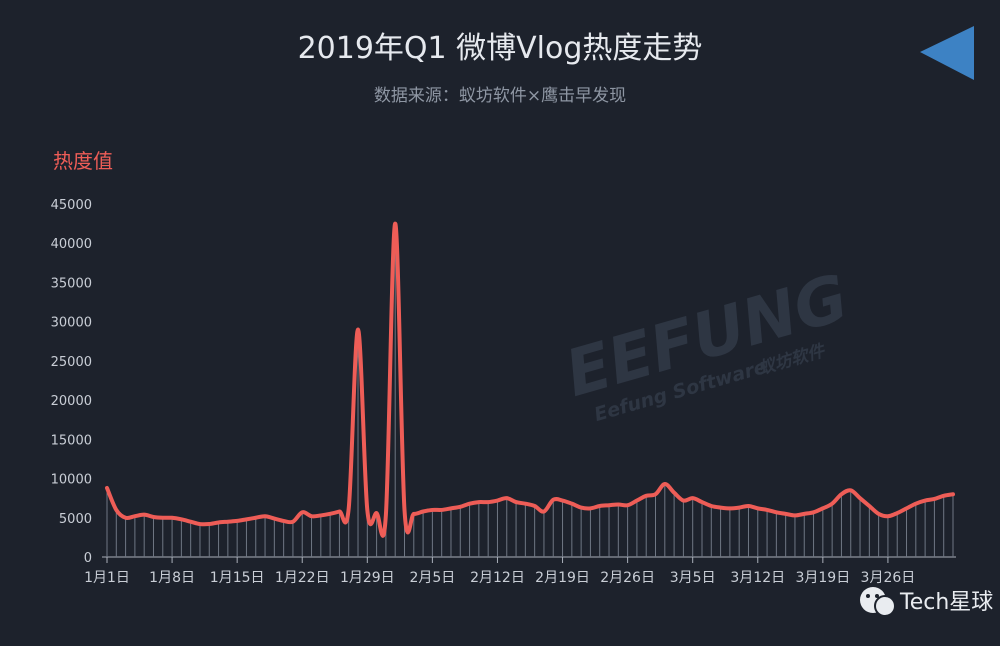 This screenshot has width=1000, height=646. What do you see at coordinates (822, 578) in the screenshot?
I see `x-tick-label: 3月19日` at bounding box center [822, 578].